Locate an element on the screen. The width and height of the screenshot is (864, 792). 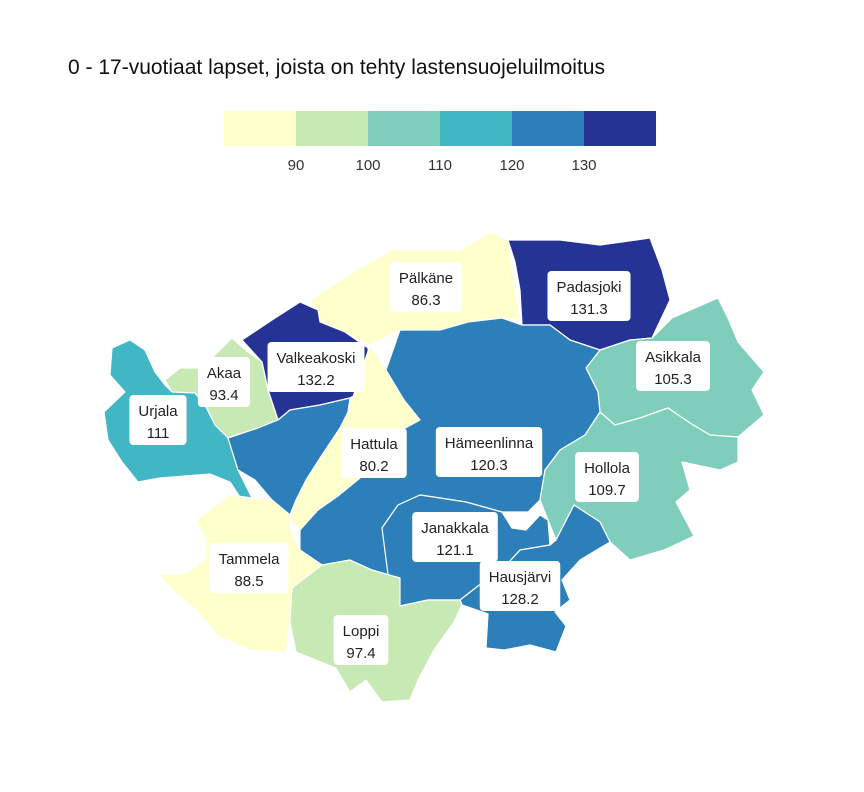
region-hollola is located at coordinates (639, 484).